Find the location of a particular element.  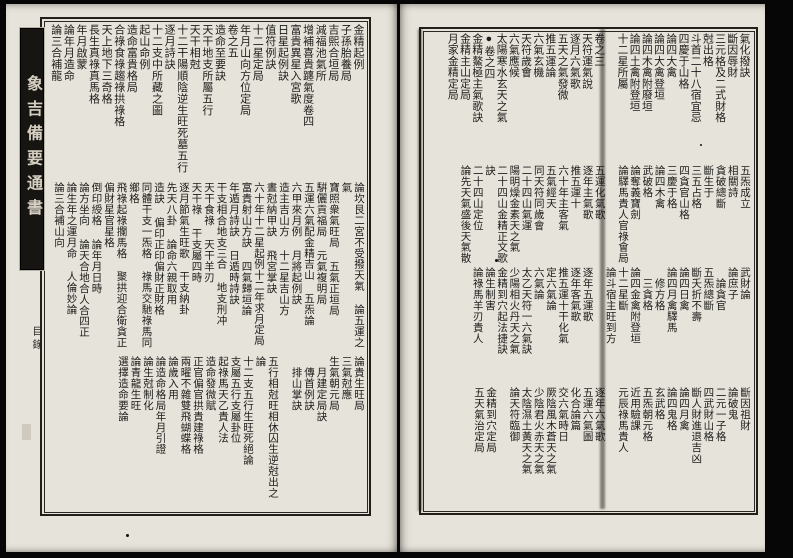

toc-column: 化合論篇 is located at coordinates (574, 446).